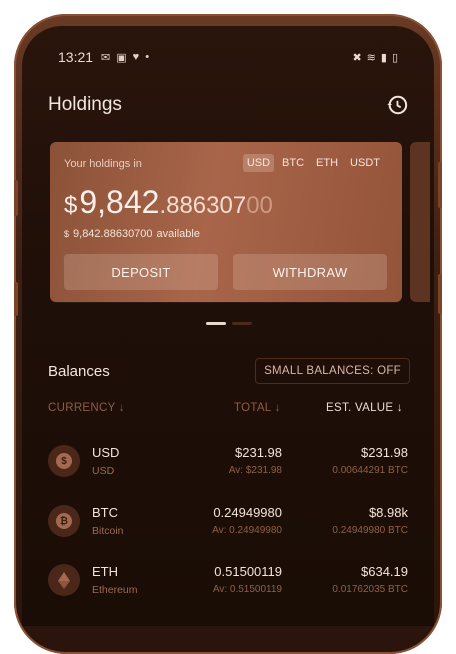 Image resolution: width=456 pixels, height=654 pixels. I want to click on mute-icon: ✖, so click(357, 57).